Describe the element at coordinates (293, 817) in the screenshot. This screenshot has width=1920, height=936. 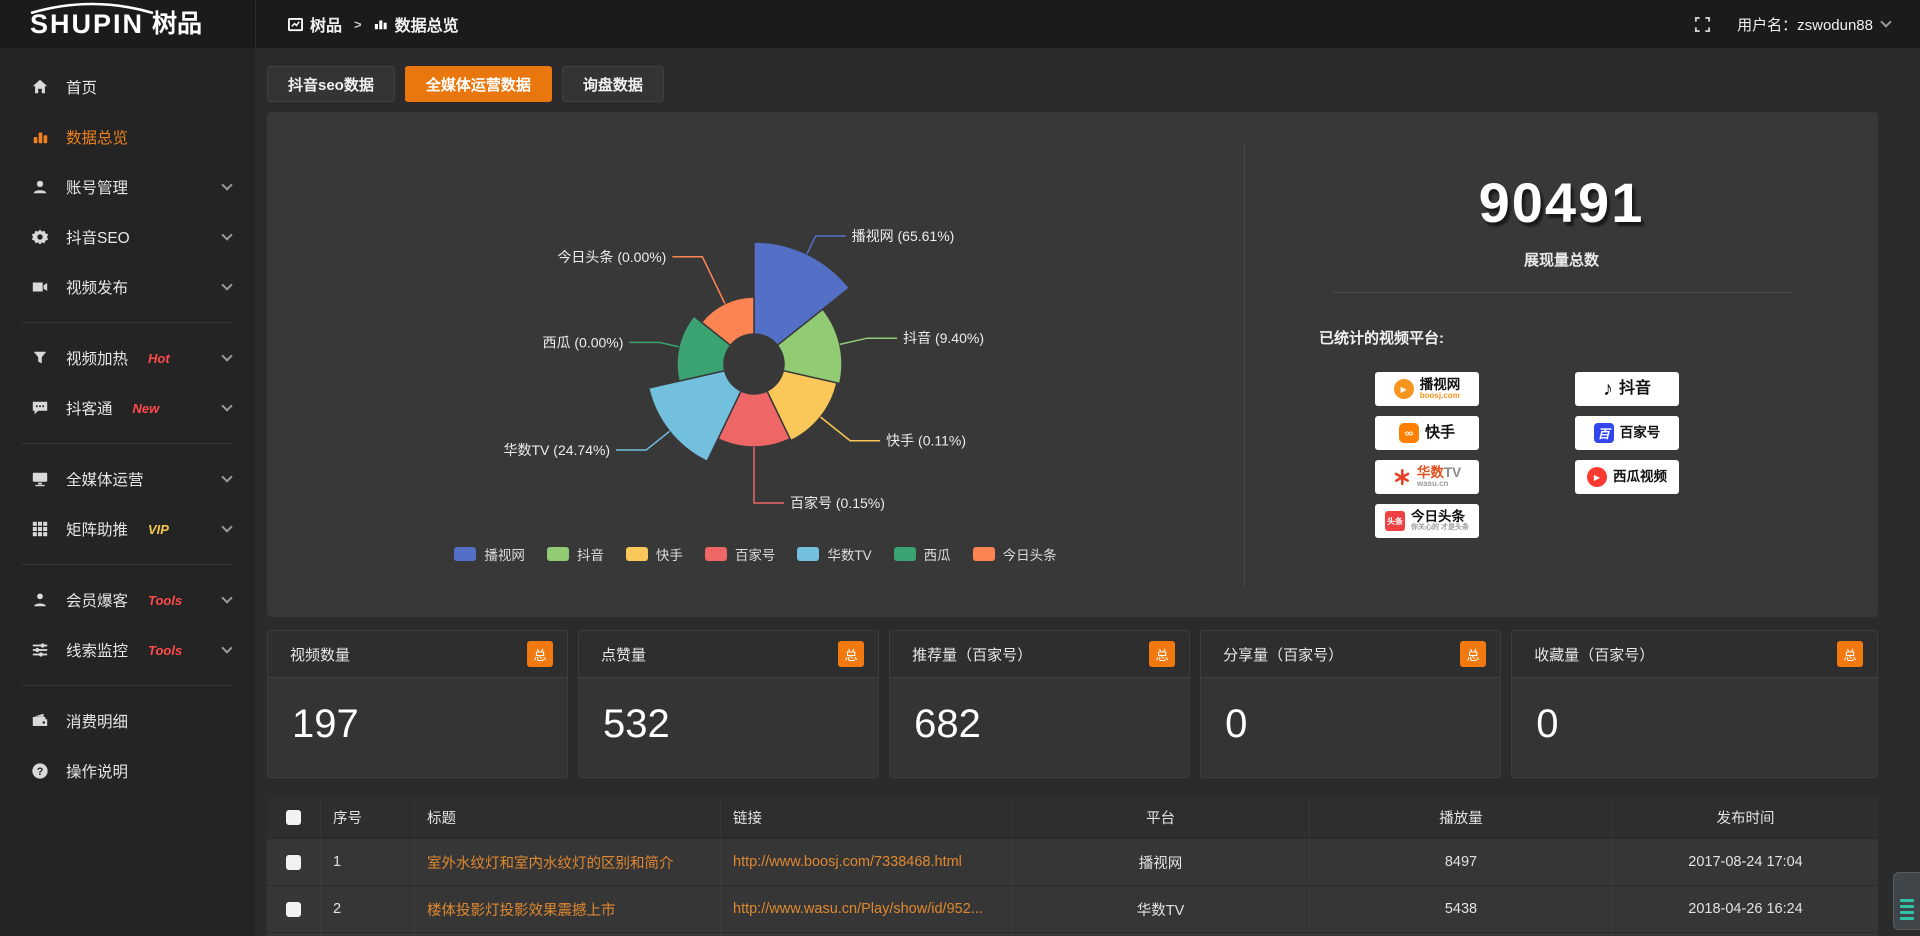
I see `select-all-checkbox` at that location.